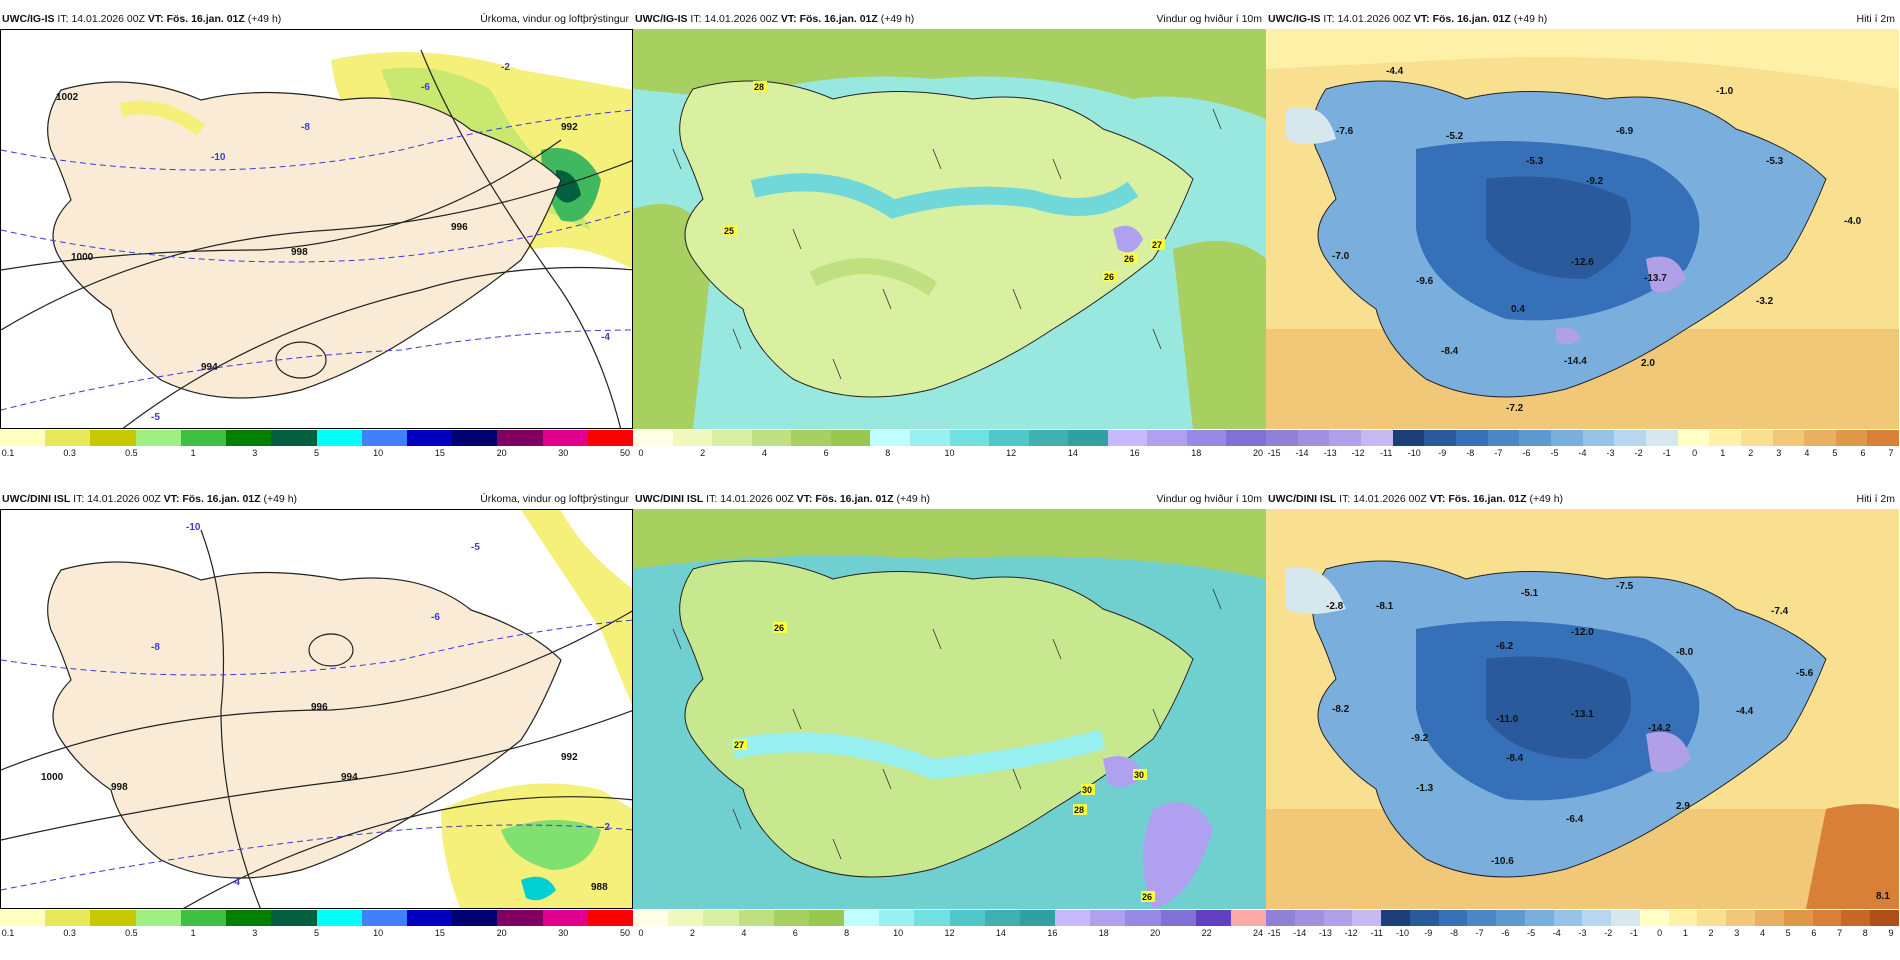  I want to click on temp-label: 0.4, so click(1518, 309).